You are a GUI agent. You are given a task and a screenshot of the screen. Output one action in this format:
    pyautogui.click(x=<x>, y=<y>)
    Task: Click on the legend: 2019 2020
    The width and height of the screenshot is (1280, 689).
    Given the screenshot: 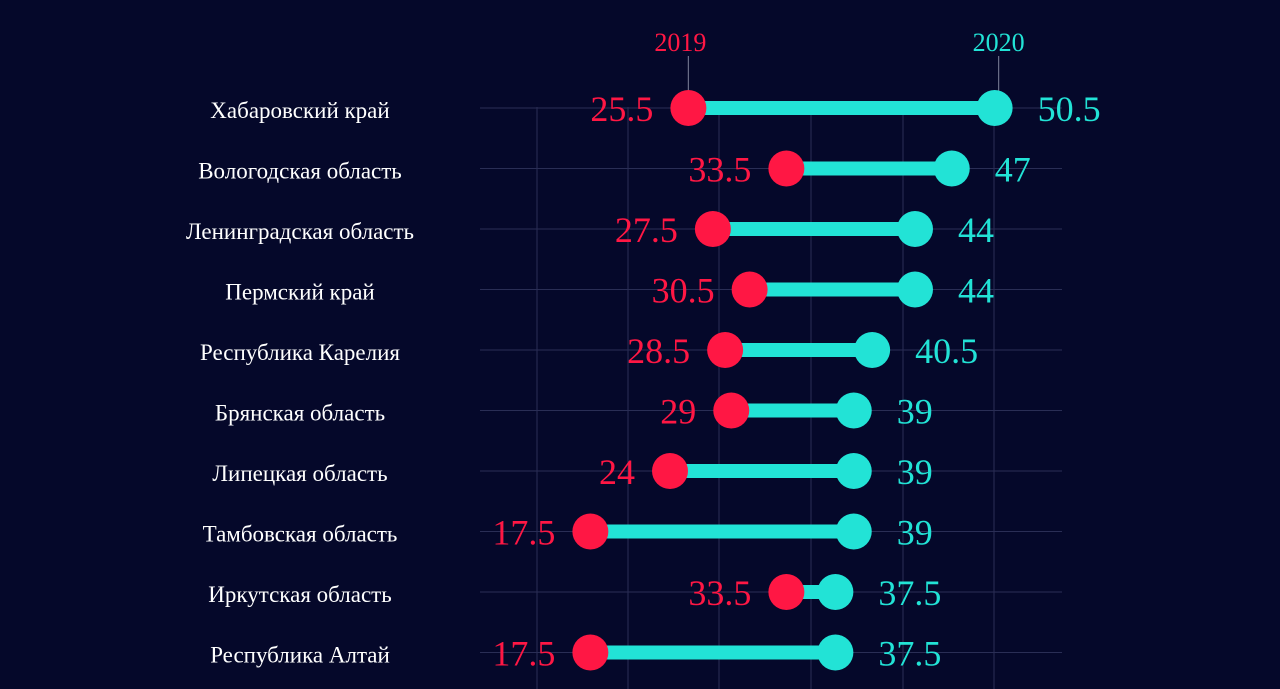 What is the action you would take?
    pyautogui.click(x=839, y=62)
    